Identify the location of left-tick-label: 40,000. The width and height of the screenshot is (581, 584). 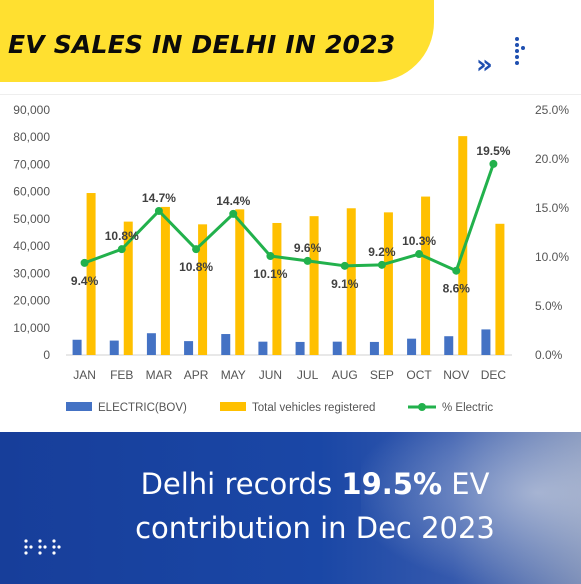
(31, 246).